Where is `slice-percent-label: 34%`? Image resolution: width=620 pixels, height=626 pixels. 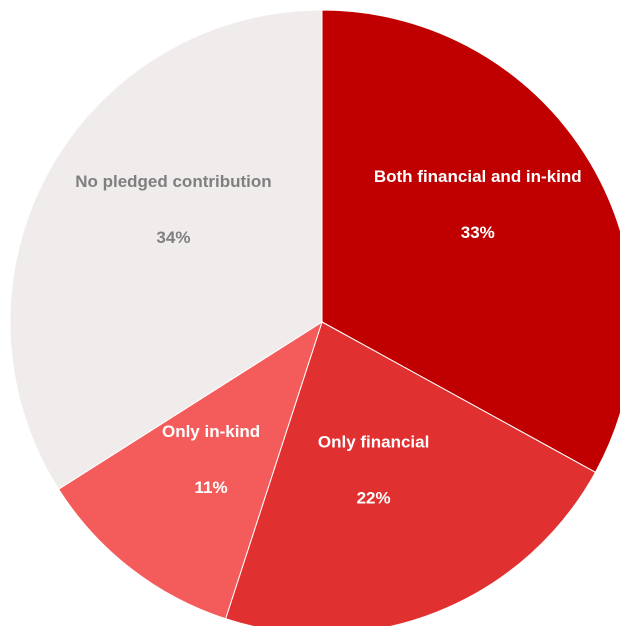 slice-percent-label: 34% is located at coordinates (173, 237).